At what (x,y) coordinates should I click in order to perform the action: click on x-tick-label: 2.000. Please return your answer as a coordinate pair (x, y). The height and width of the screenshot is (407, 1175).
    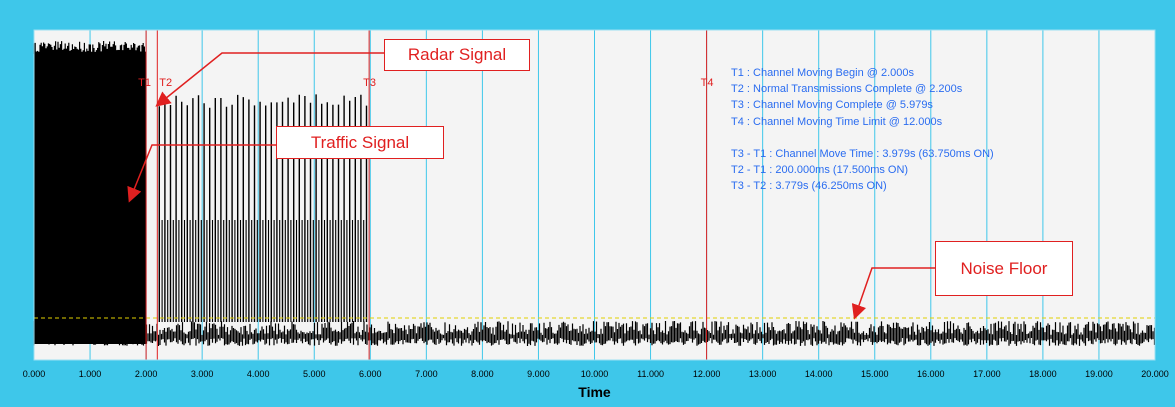
    Looking at the image, I should click on (146, 374).